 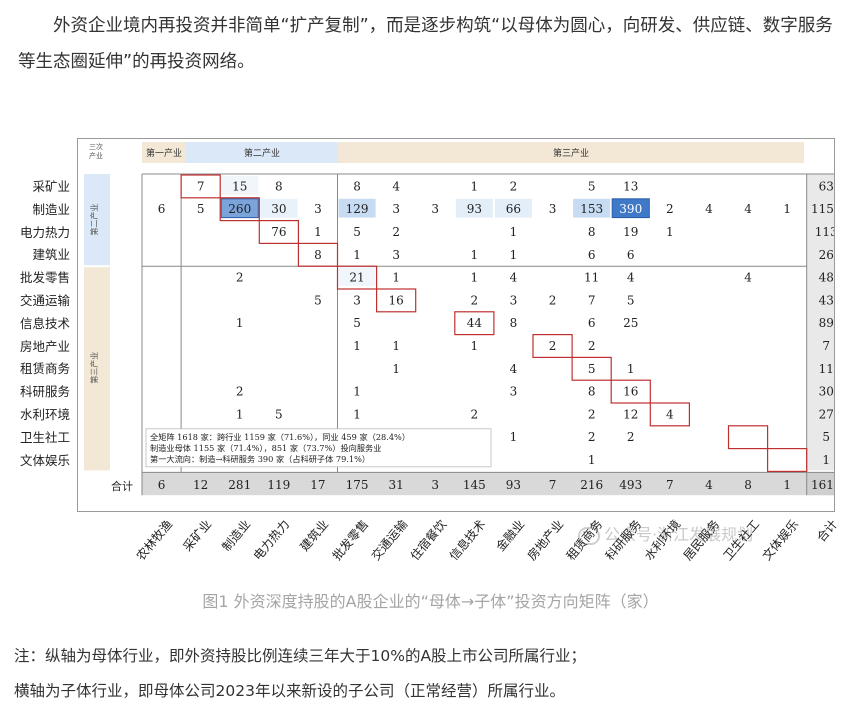 What do you see at coordinates (787, 485) in the screenshot?
I see `total-cell: 1` at bounding box center [787, 485].